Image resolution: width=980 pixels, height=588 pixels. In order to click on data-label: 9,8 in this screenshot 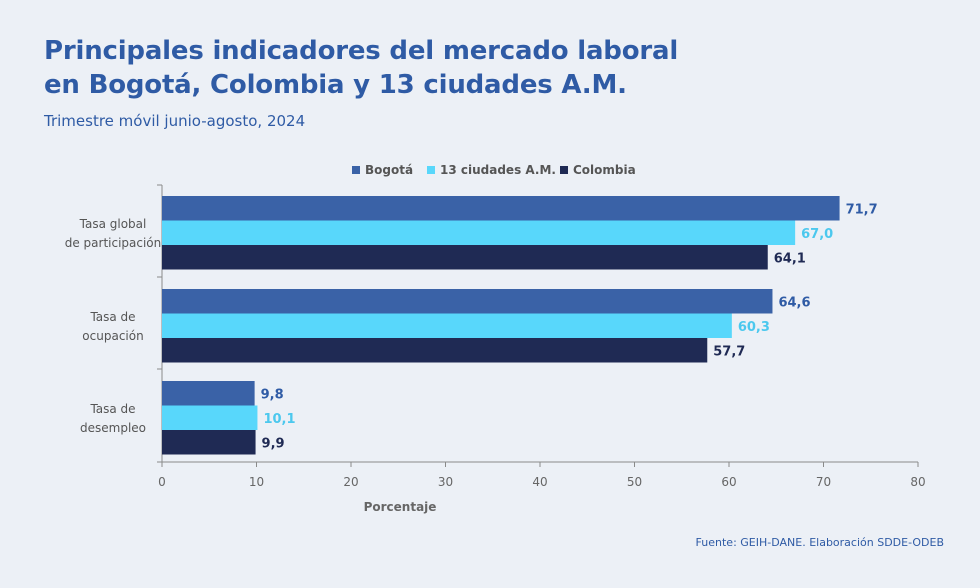, I will do `click(272, 394)`.